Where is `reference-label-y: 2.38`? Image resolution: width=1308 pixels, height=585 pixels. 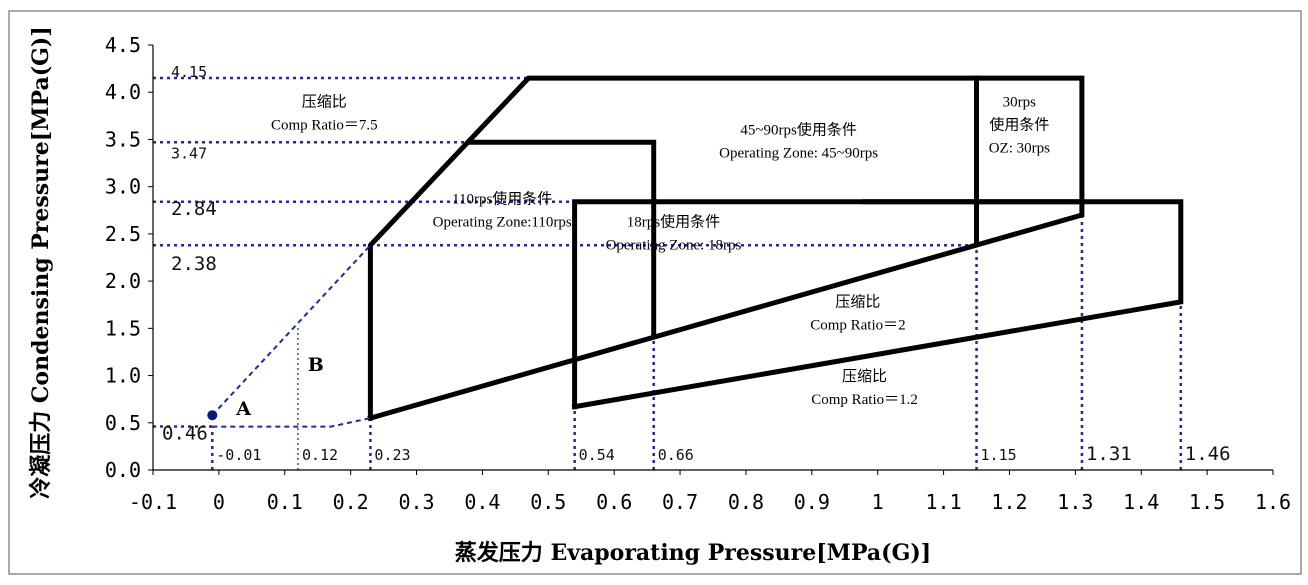 reference-label-y: 2.38 is located at coordinates (194, 264).